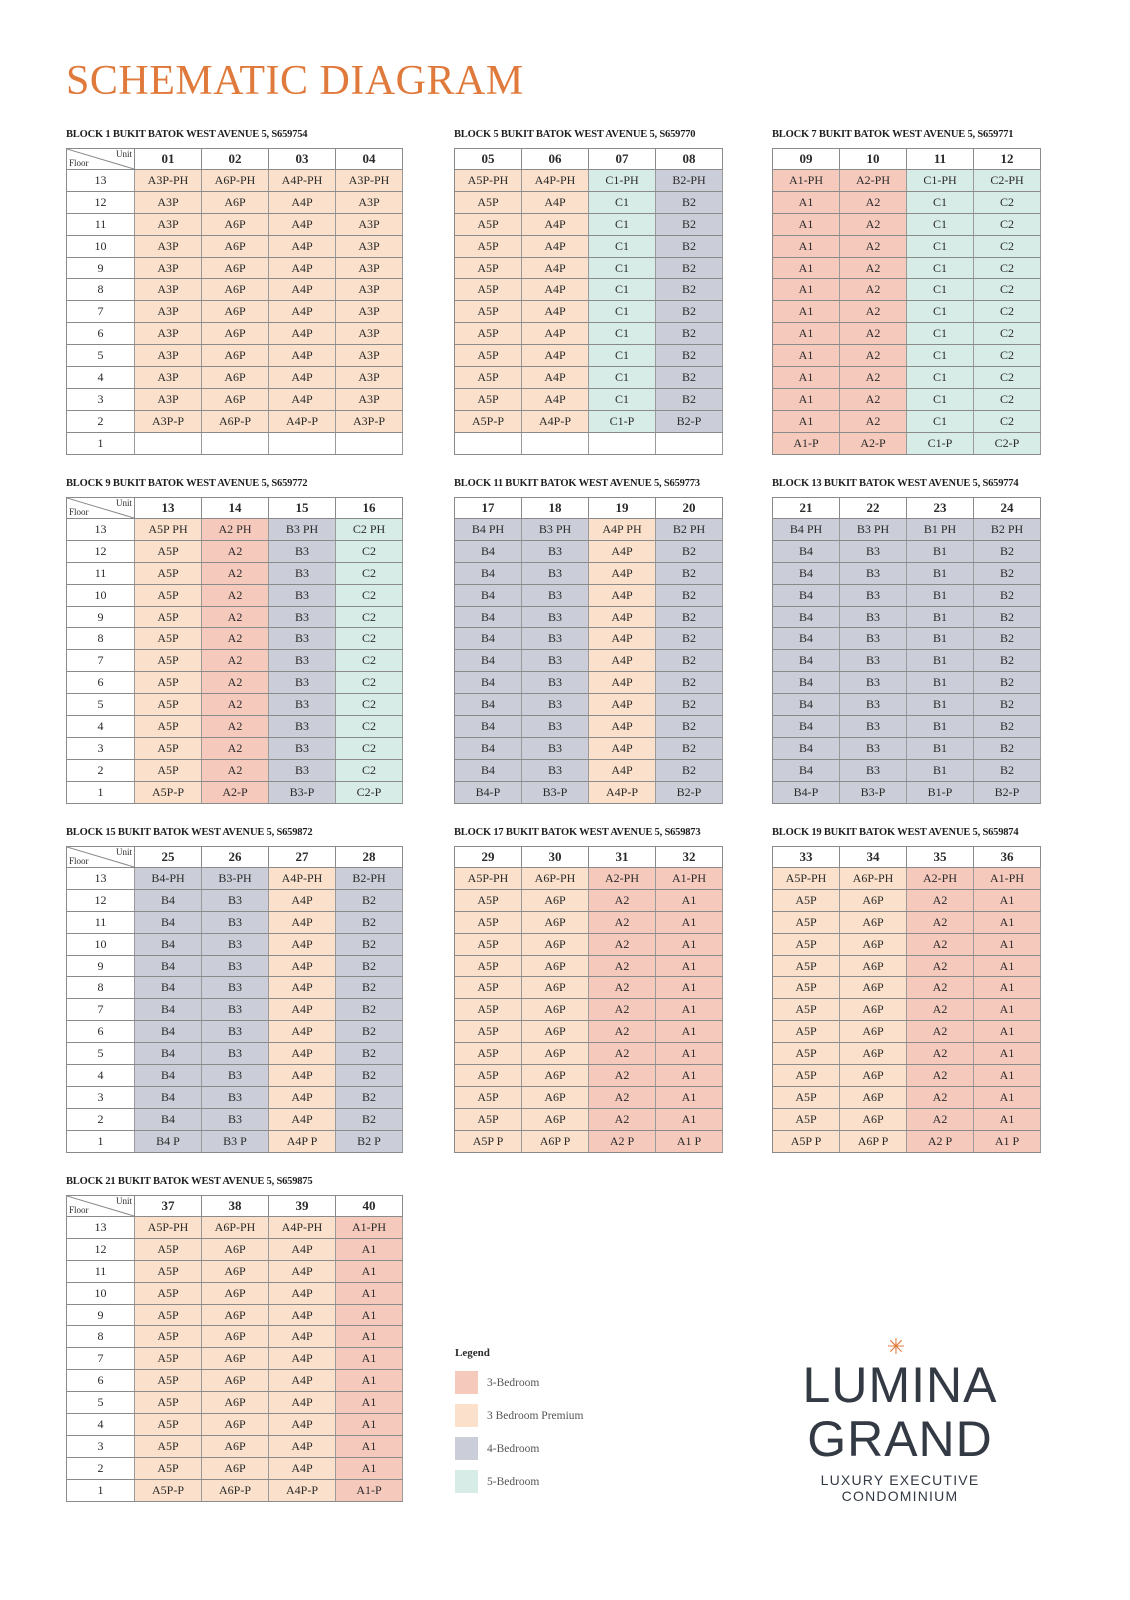  Describe the element at coordinates (234, 202) in the screenshot. I see `floor-row: 12 A3P A6P A4P A3P` at that location.